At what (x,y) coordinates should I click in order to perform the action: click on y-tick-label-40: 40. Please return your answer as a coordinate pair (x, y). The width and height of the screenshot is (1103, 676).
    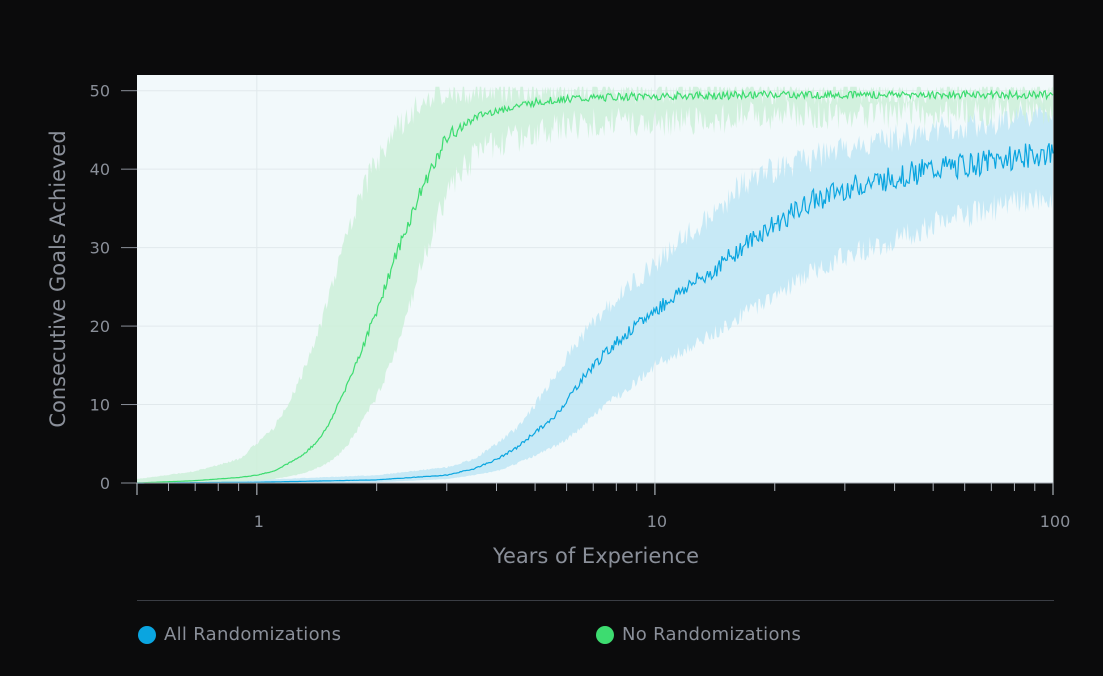
    Looking at the image, I should click on (100, 169).